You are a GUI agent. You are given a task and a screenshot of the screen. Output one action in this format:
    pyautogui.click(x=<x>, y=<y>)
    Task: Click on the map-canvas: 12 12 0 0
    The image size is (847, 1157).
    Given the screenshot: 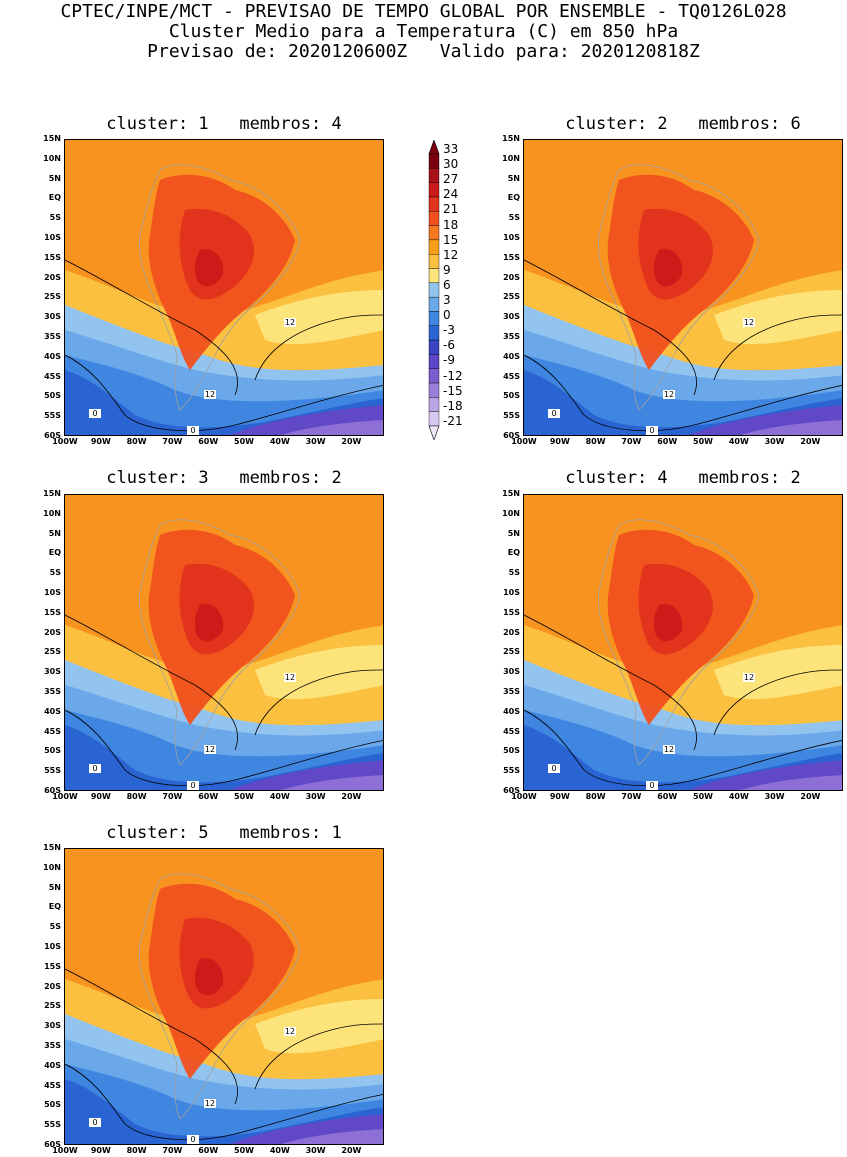 What is the action you would take?
    pyautogui.click(x=683, y=642)
    